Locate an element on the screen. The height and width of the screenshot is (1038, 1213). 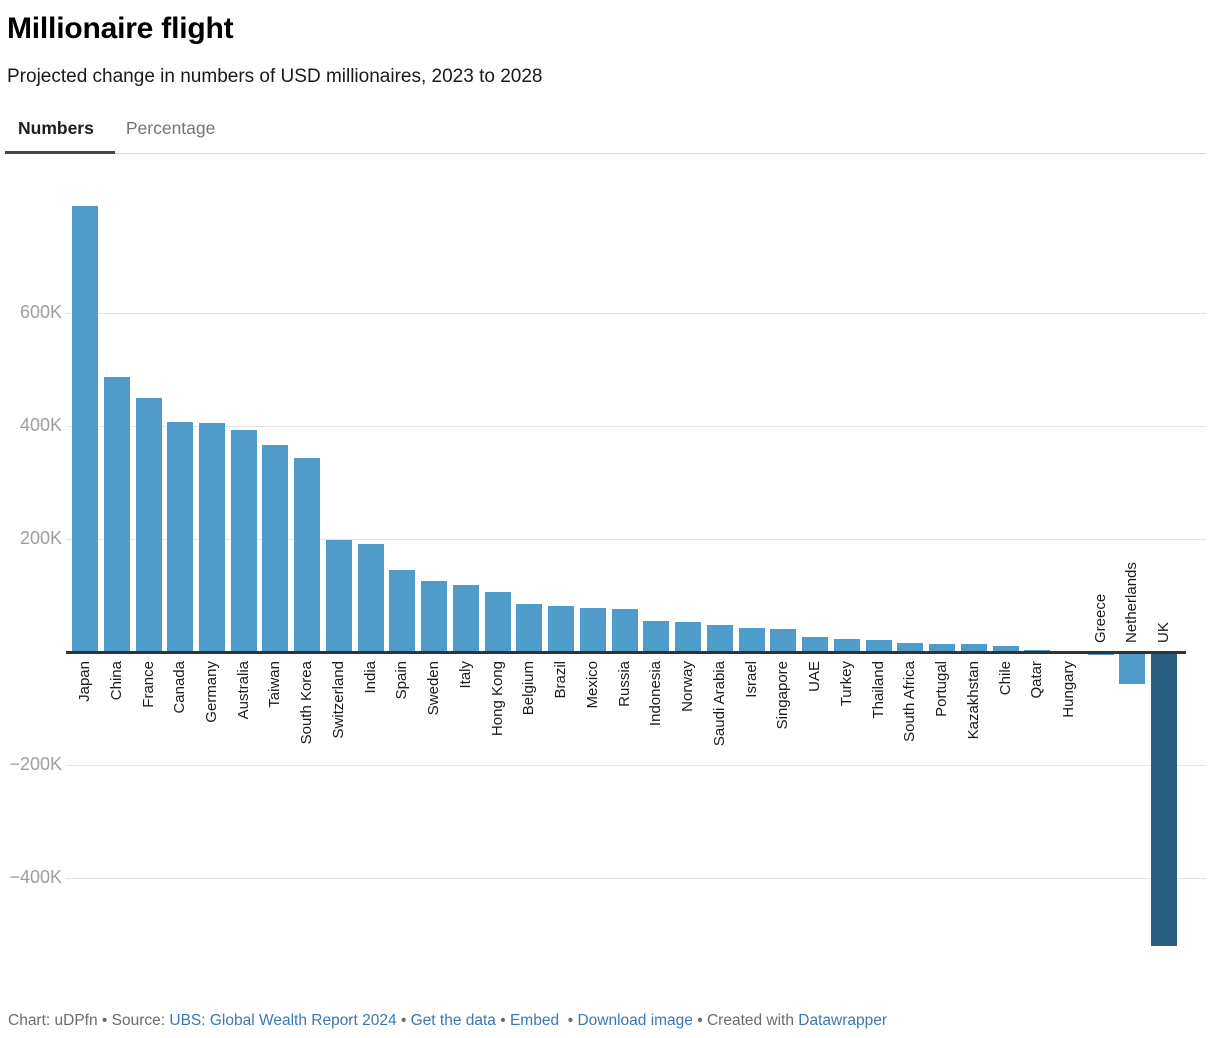
y-axis-tick-200k: 200K is located at coordinates (40, 538).